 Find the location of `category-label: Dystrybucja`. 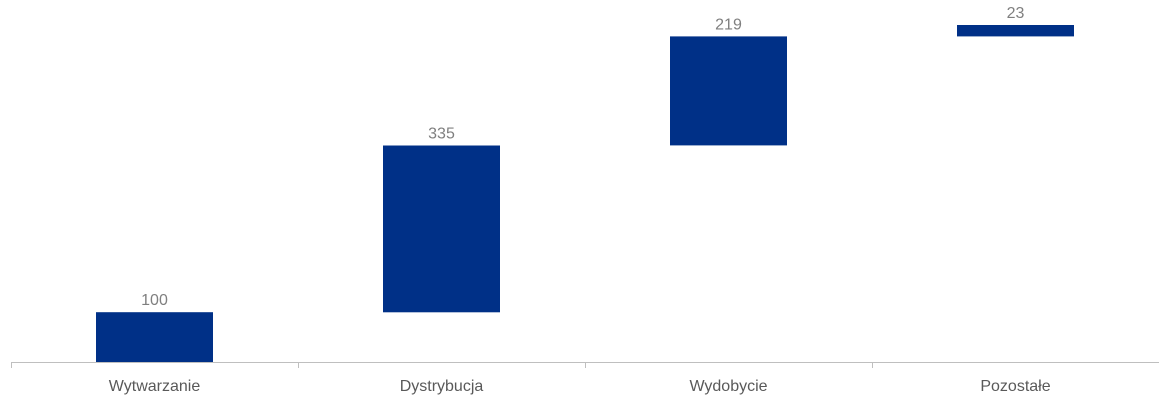

category-label: Dystrybucja is located at coordinates (442, 386).